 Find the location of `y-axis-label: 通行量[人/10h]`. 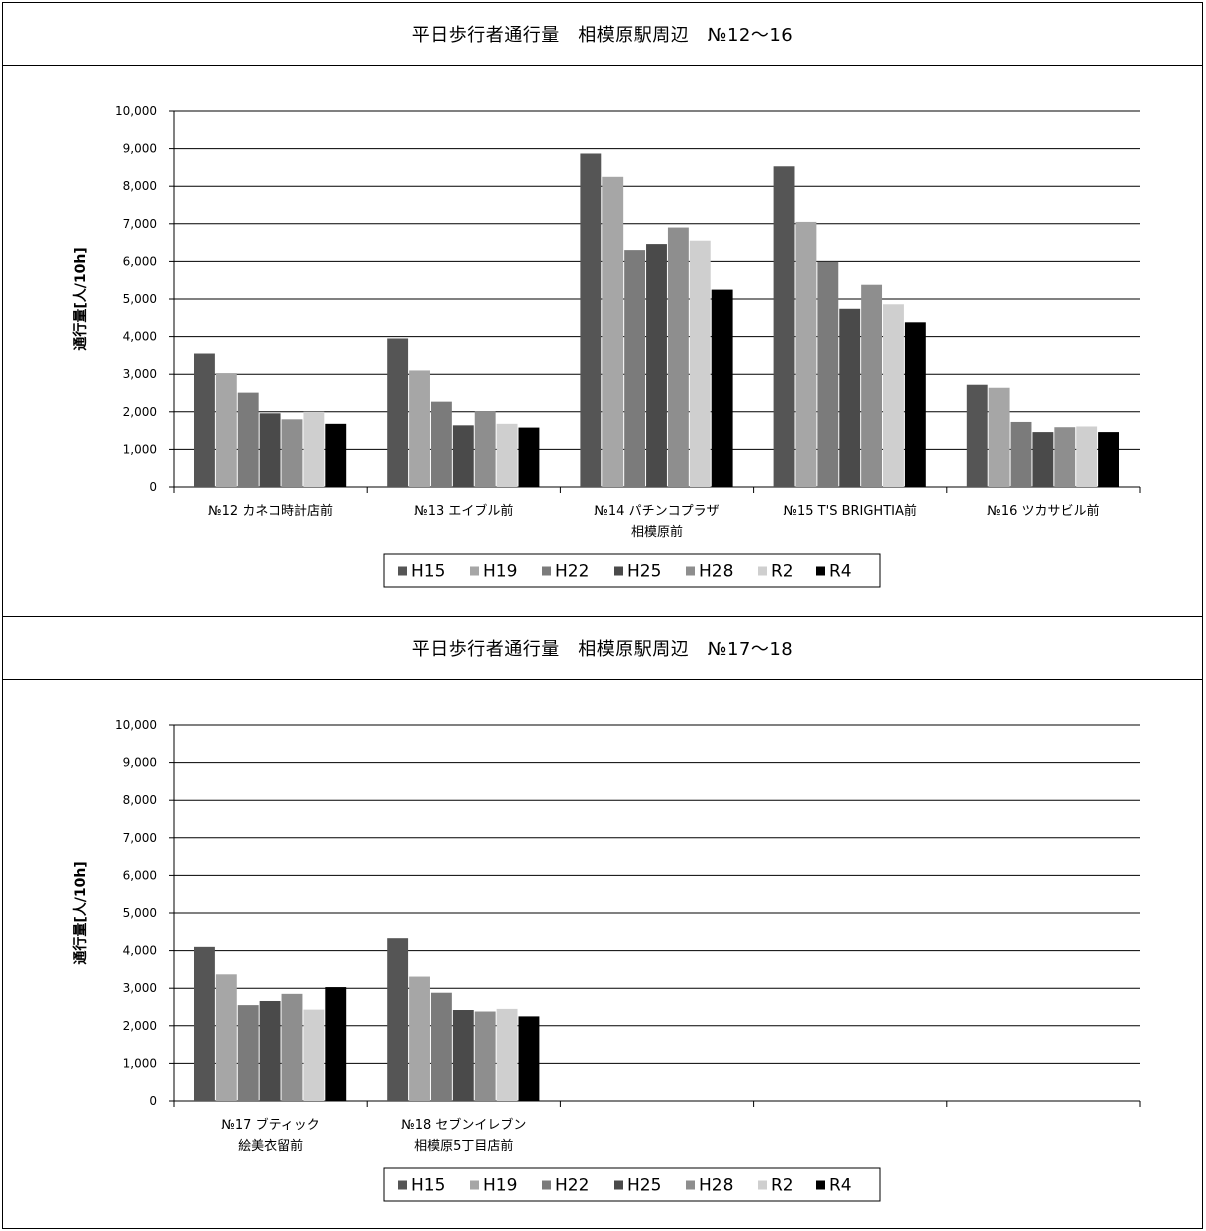

y-axis-label: 通行量[人/10h] is located at coordinates (80, 298).